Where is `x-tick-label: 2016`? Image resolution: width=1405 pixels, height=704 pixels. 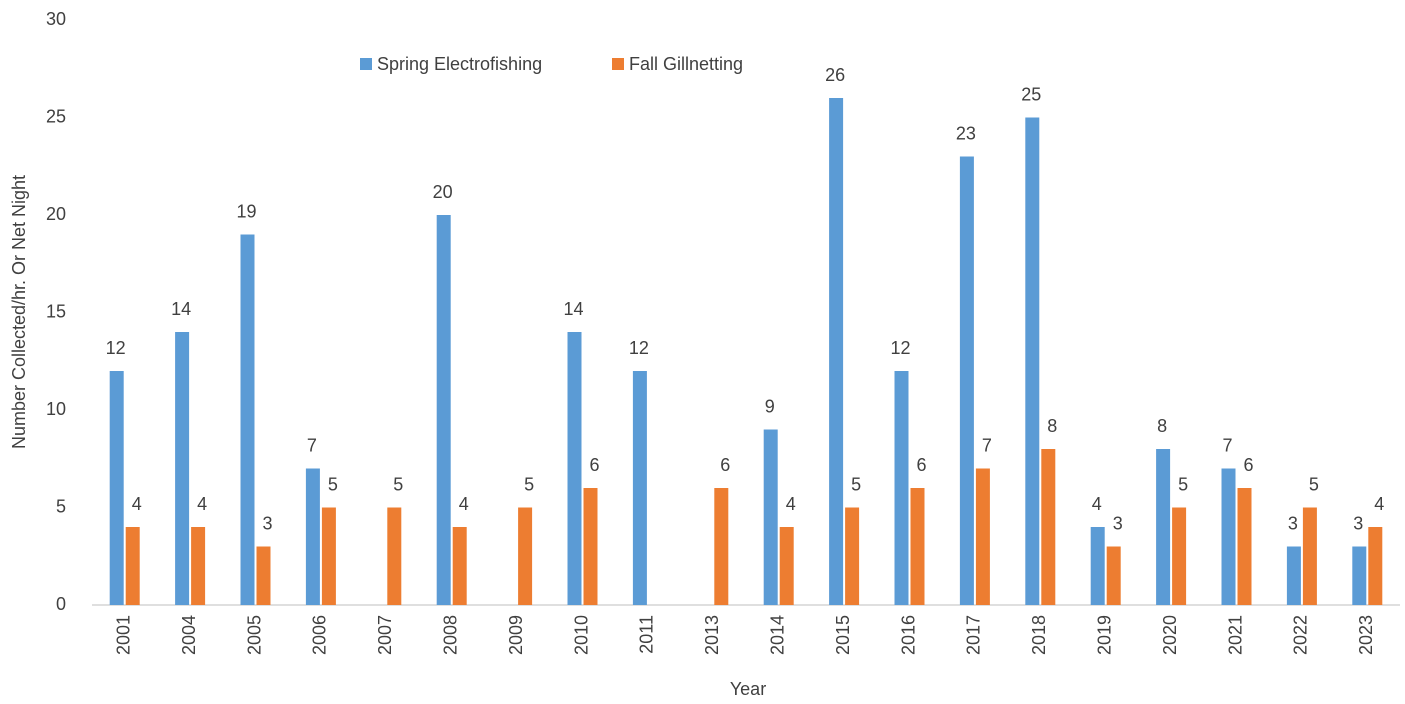 x-tick-label: 2016 is located at coordinates (908, 635).